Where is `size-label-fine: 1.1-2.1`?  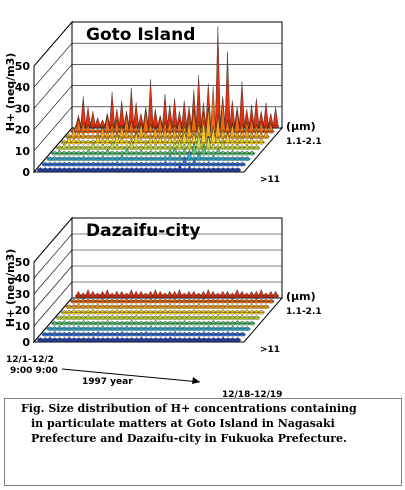 size-label-fine: 1.1-2.1 is located at coordinates (304, 142).